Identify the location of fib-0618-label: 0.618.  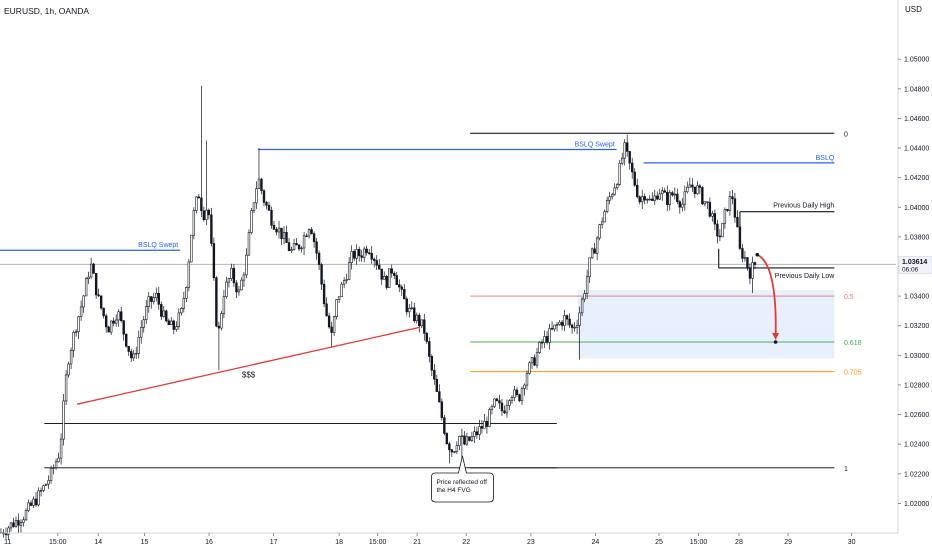
(853, 343).